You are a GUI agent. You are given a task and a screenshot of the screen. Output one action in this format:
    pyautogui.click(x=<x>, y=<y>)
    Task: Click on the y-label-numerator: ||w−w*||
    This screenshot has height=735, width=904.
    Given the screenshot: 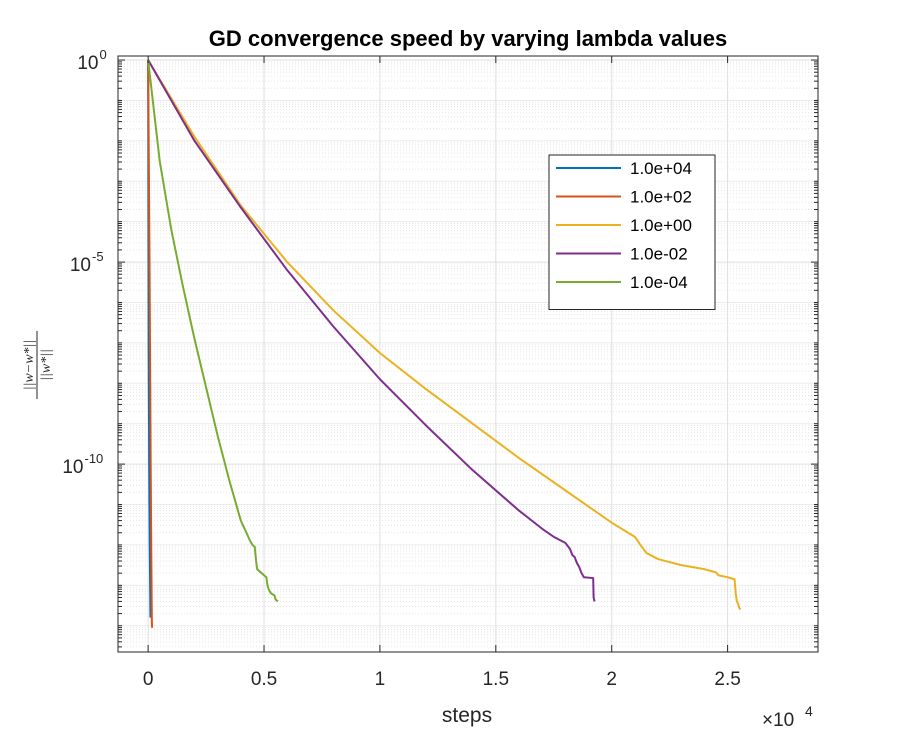 What is the action you would take?
    pyautogui.click(x=29, y=365)
    